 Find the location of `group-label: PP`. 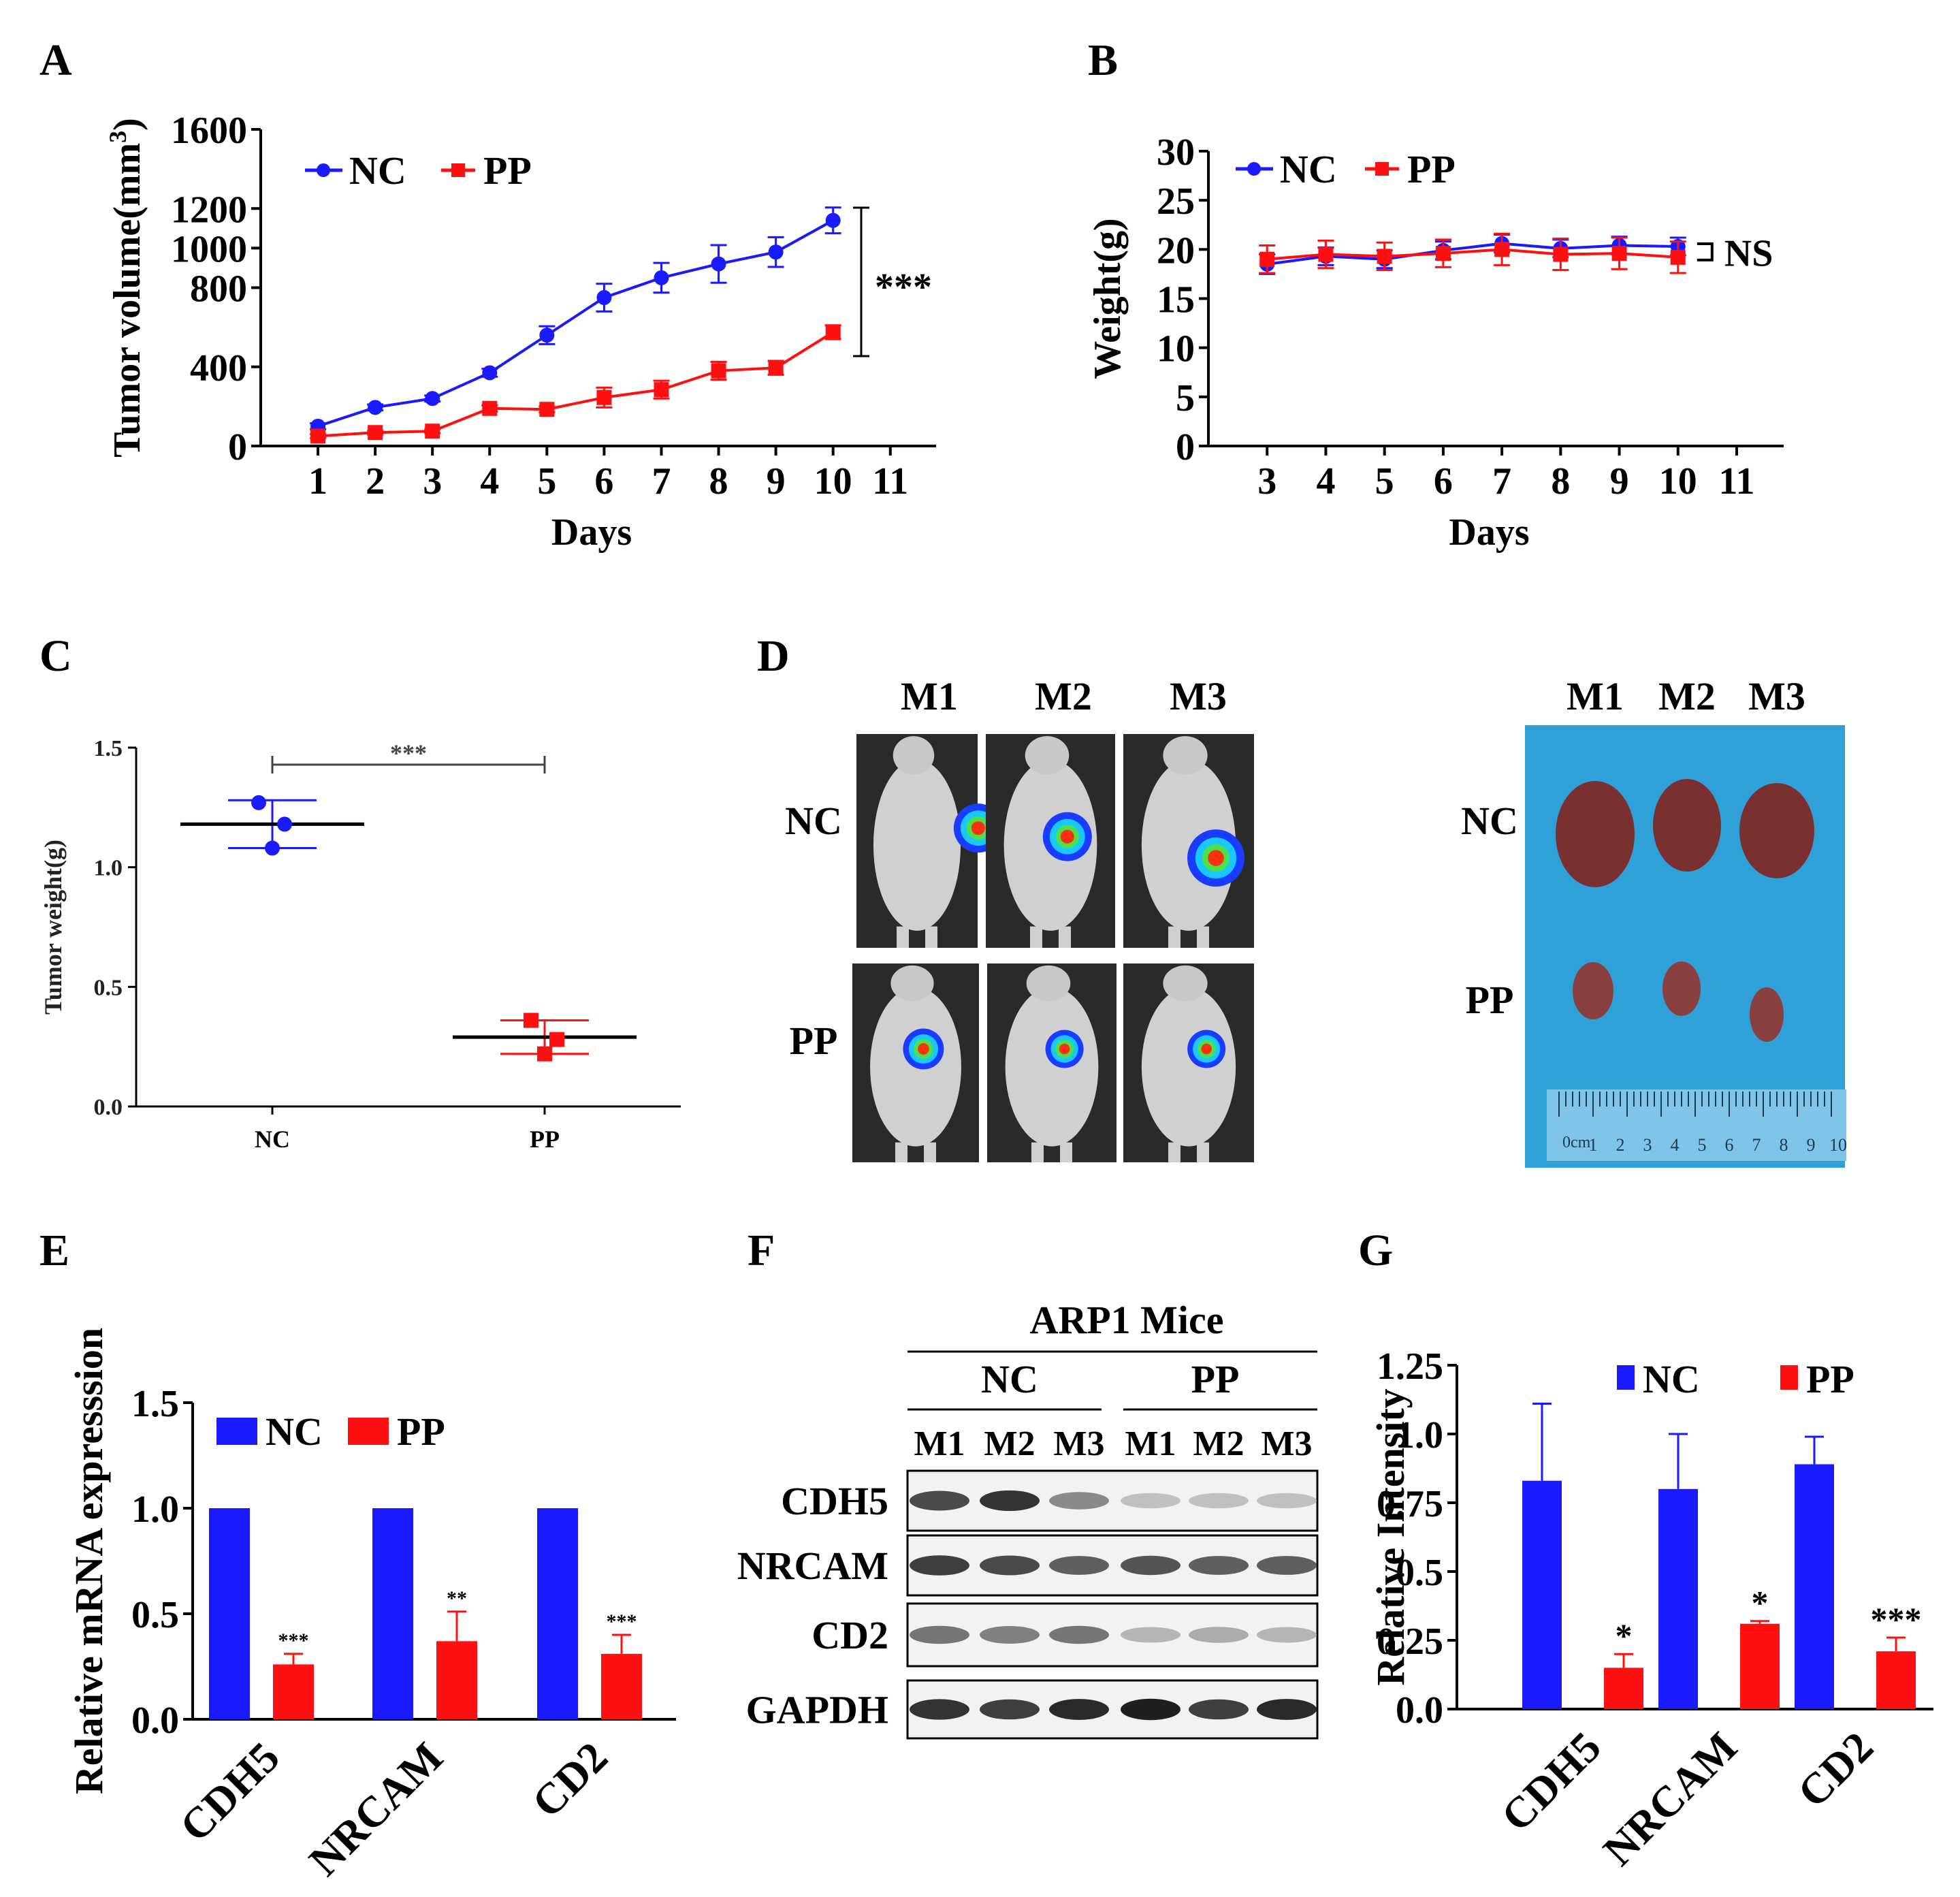

group-label: PP is located at coordinates (1215, 1379).